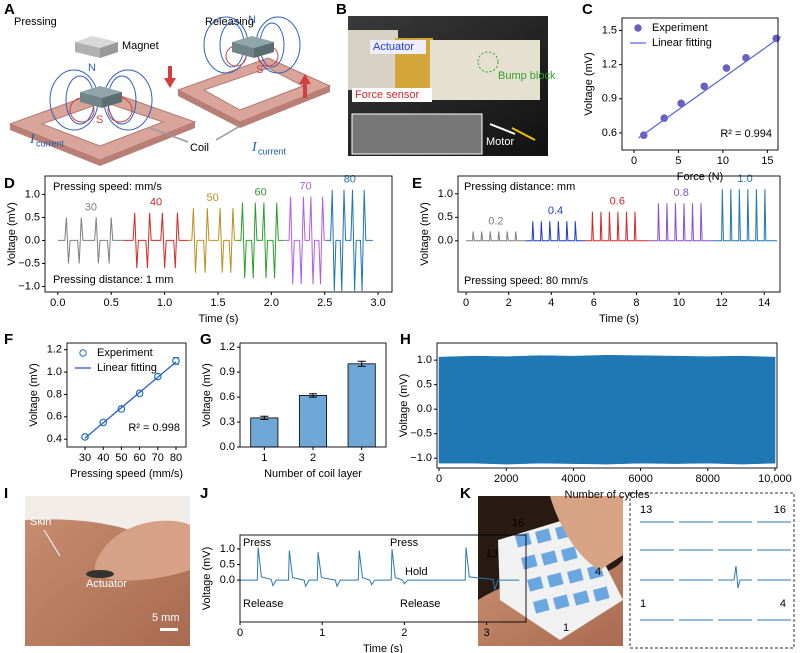  What do you see at coordinates (350, 180) in the screenshot?
I see `series-label: 80` at bounding box center [350, 180].